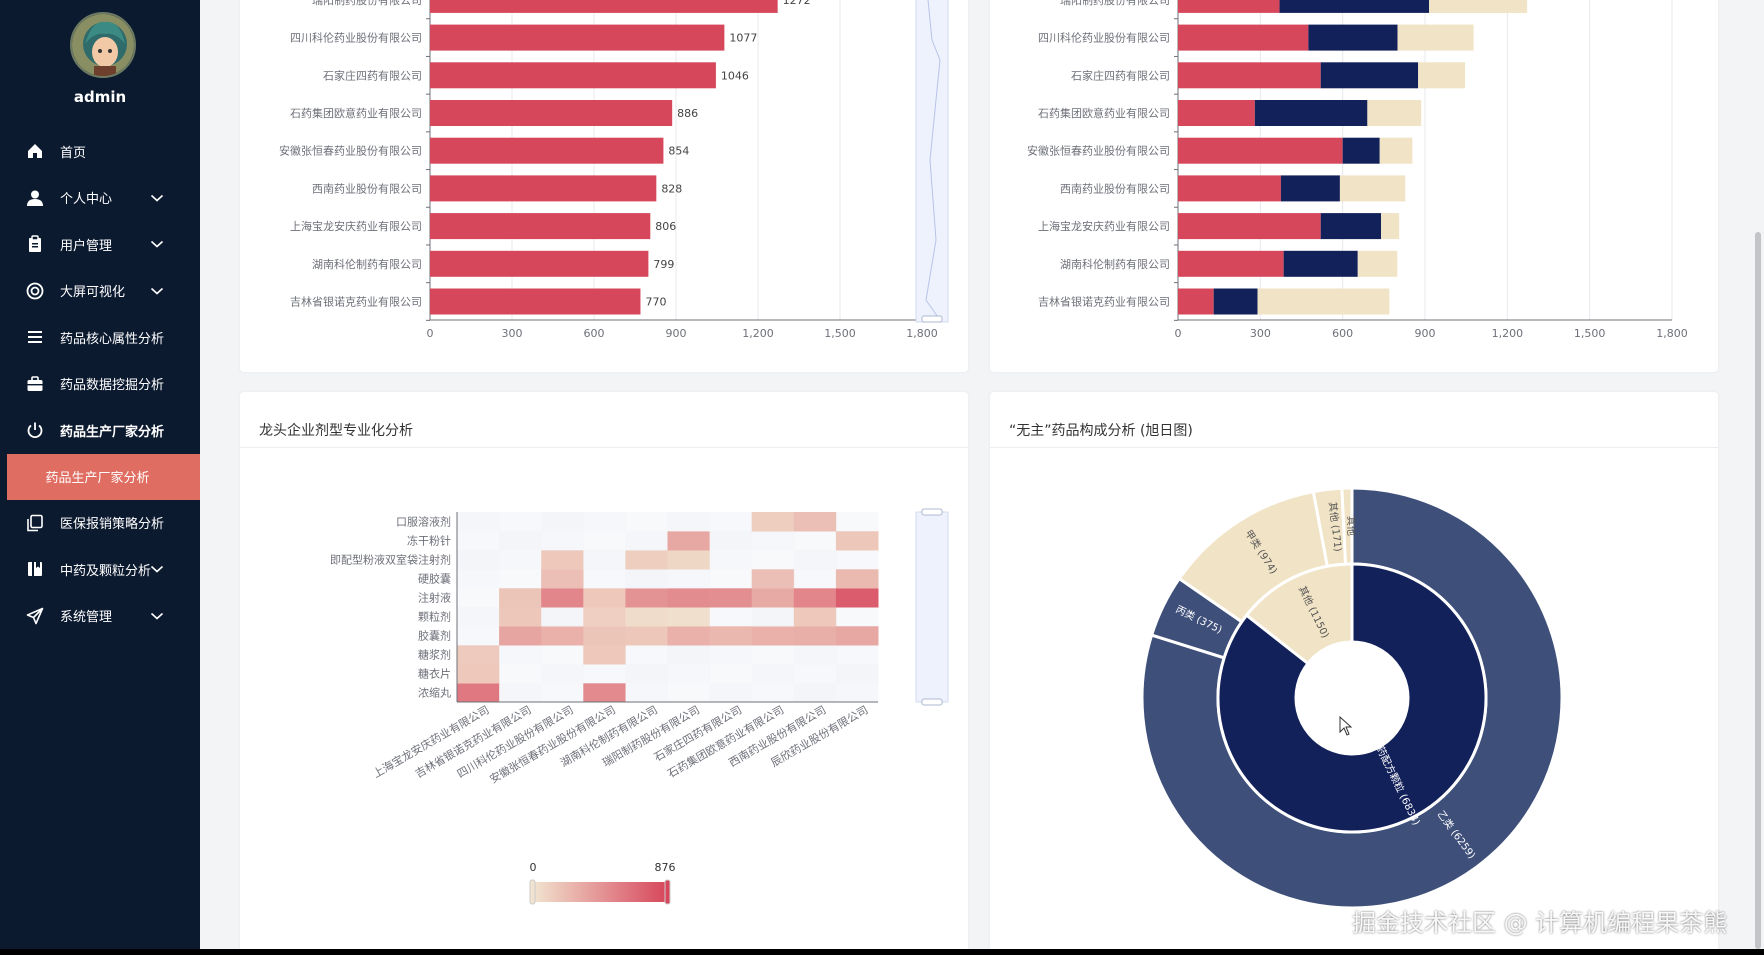 This screenshot has width=1764, height=955. Describe the element at coordinates (1115, 264) in the screenshot. I see `y-tick-label: 湖南科伦制药有限公司` at that location.